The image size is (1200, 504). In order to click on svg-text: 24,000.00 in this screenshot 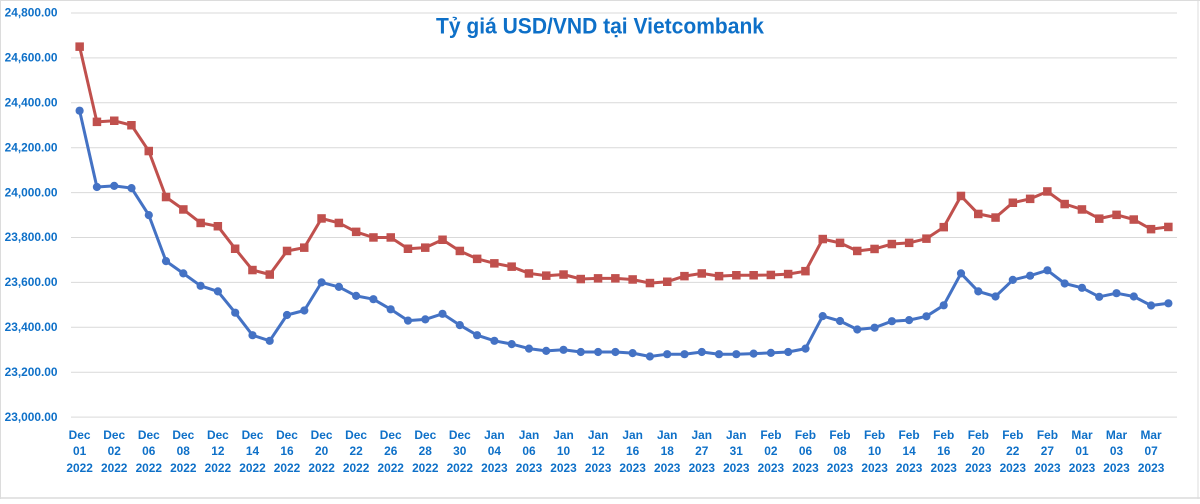, I will do `click(31, 192)`.